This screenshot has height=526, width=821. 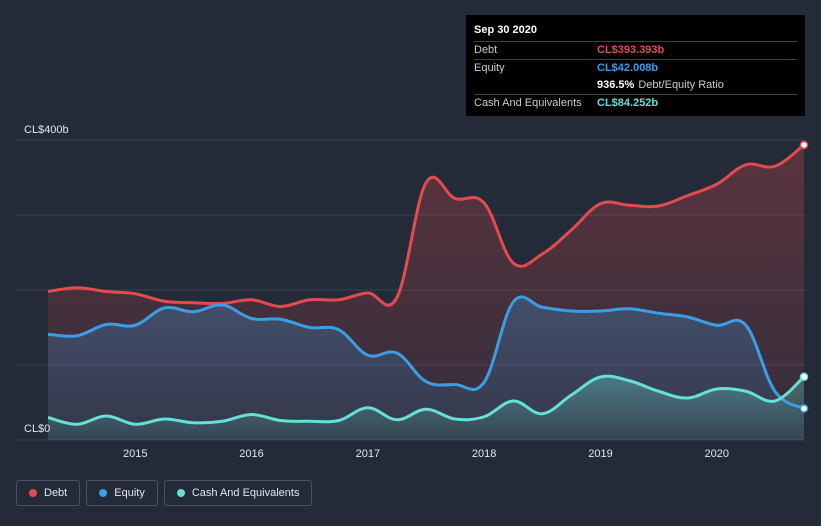 I want to click on tooltip-equity-value: CL$42.008b, so click(x=628, y=68).